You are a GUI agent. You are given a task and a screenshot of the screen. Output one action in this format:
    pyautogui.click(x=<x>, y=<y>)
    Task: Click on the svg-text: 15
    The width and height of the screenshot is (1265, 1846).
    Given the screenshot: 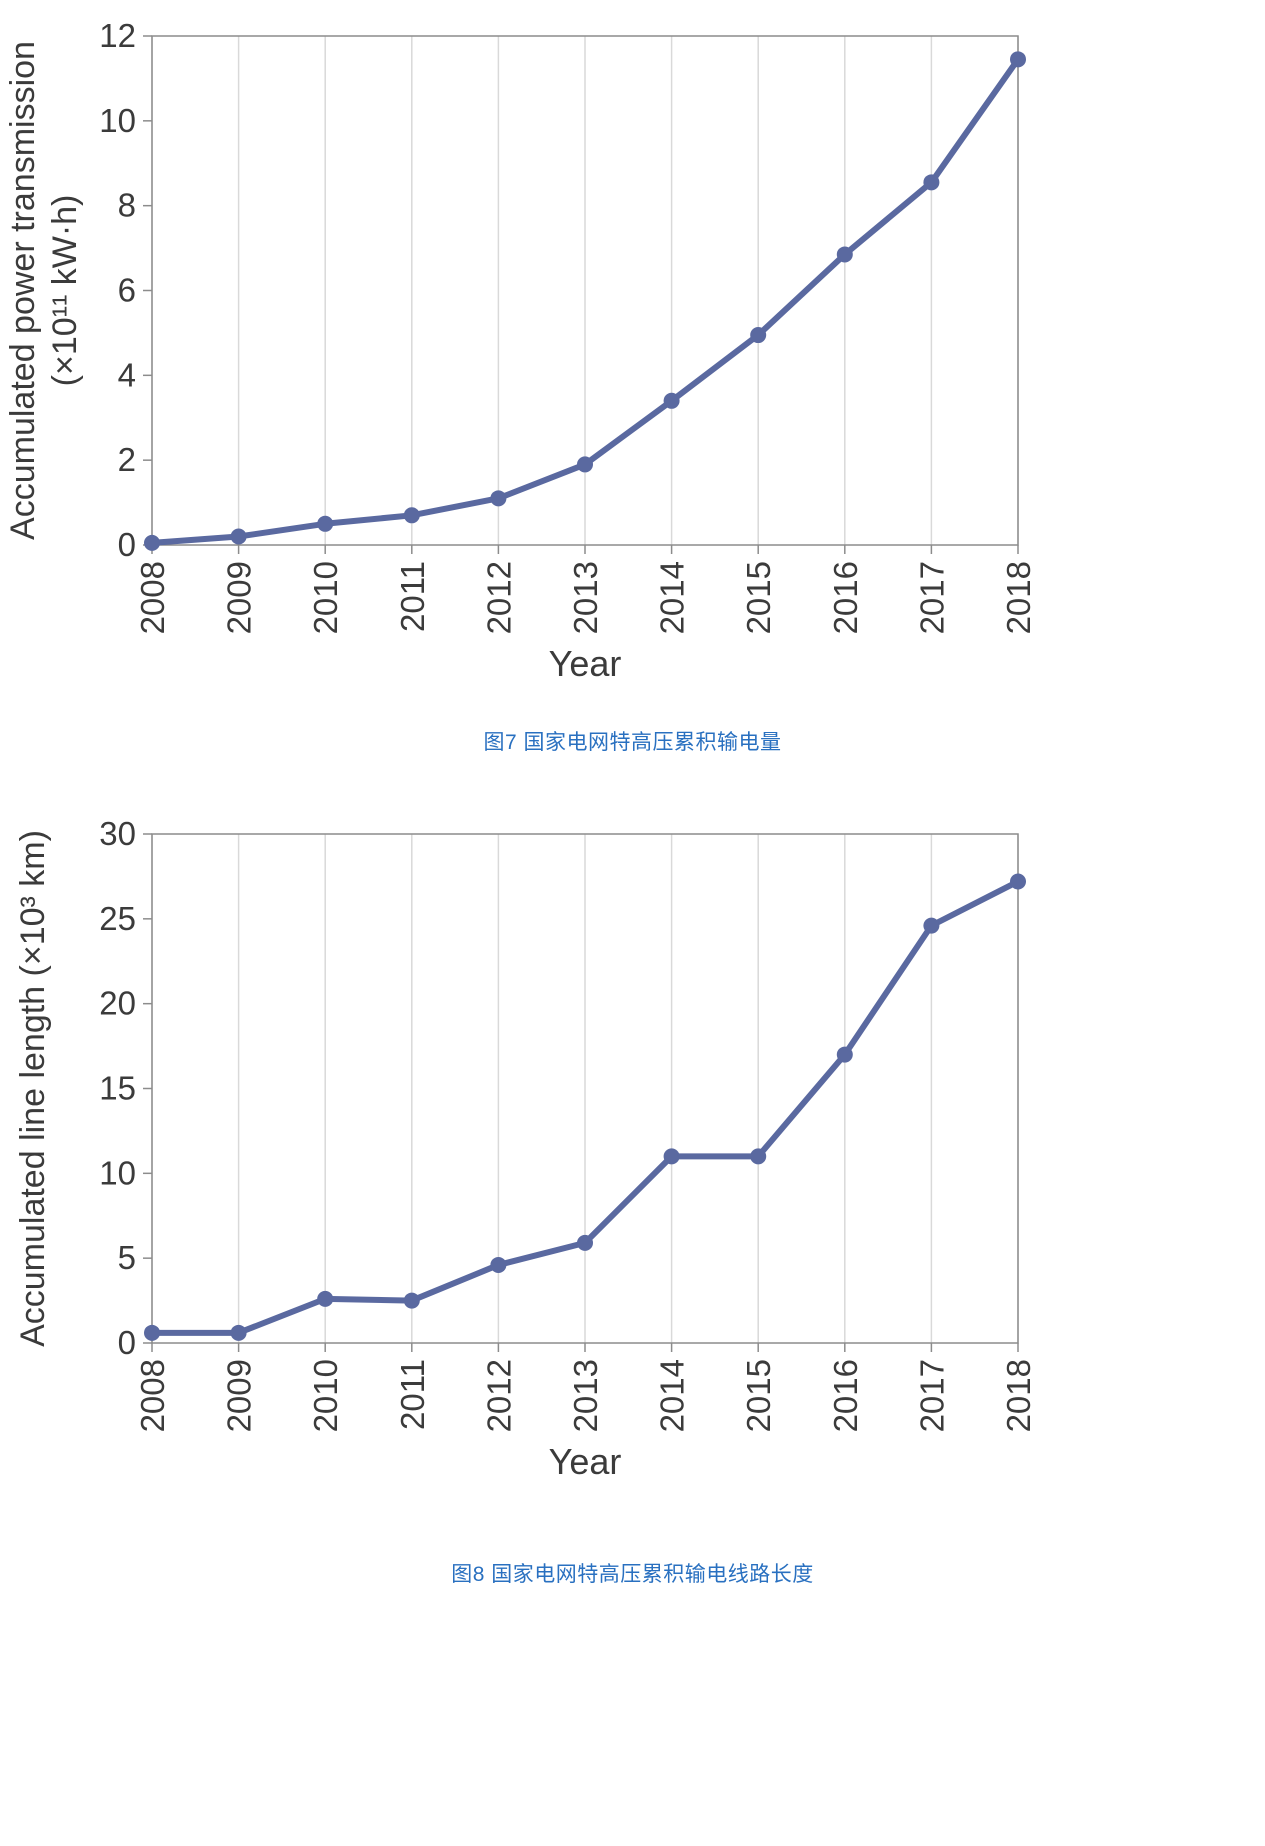 What is the action you would take?
    pyautogui.click(x=117, y=1088)
    